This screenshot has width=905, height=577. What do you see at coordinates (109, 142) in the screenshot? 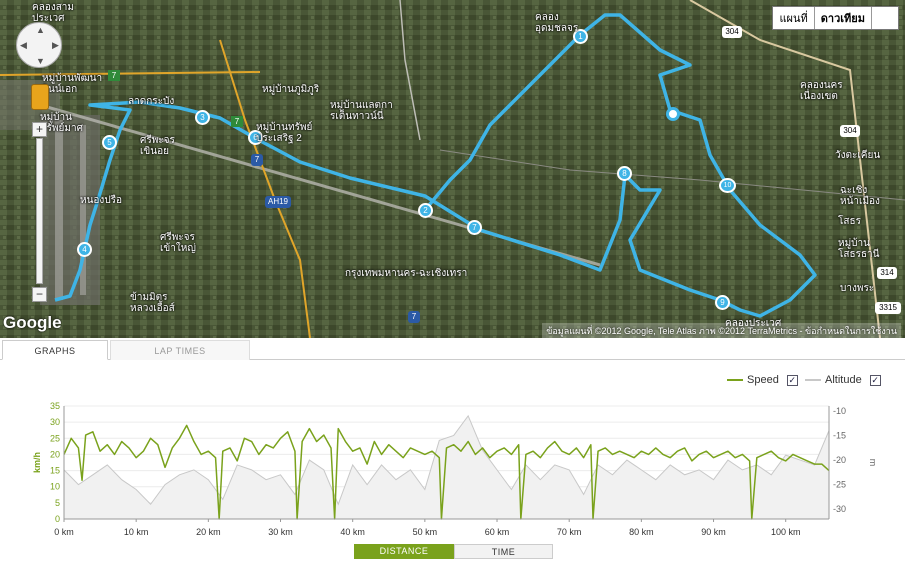
I see `lap-marker-5: 5` at bounding box center [109, 142].